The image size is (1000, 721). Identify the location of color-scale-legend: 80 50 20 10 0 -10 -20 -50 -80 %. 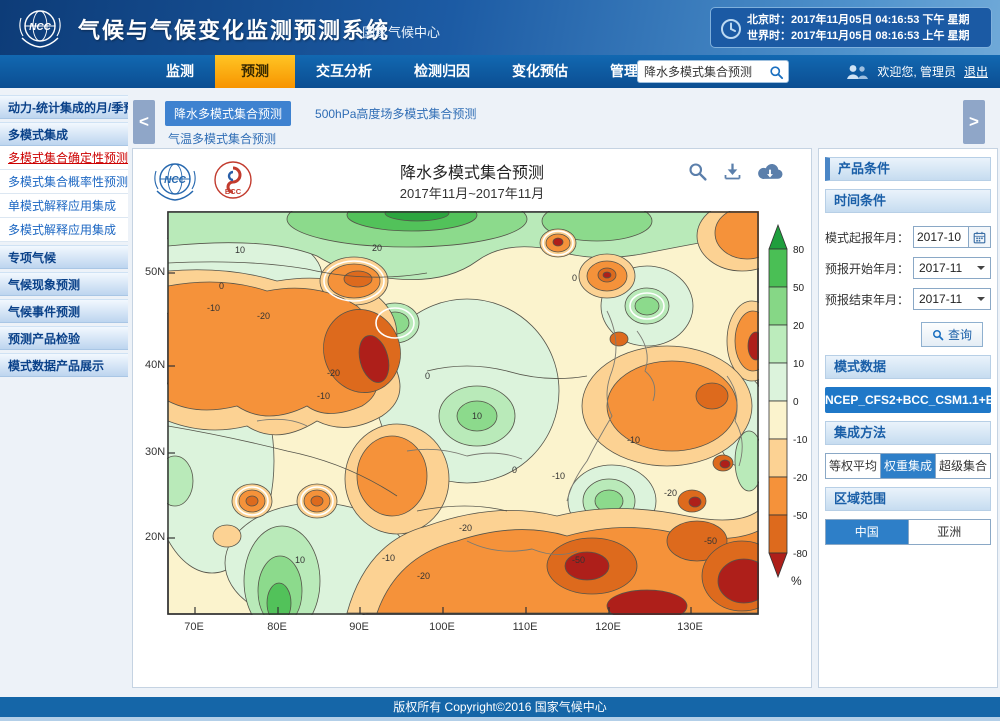
(788, 405).